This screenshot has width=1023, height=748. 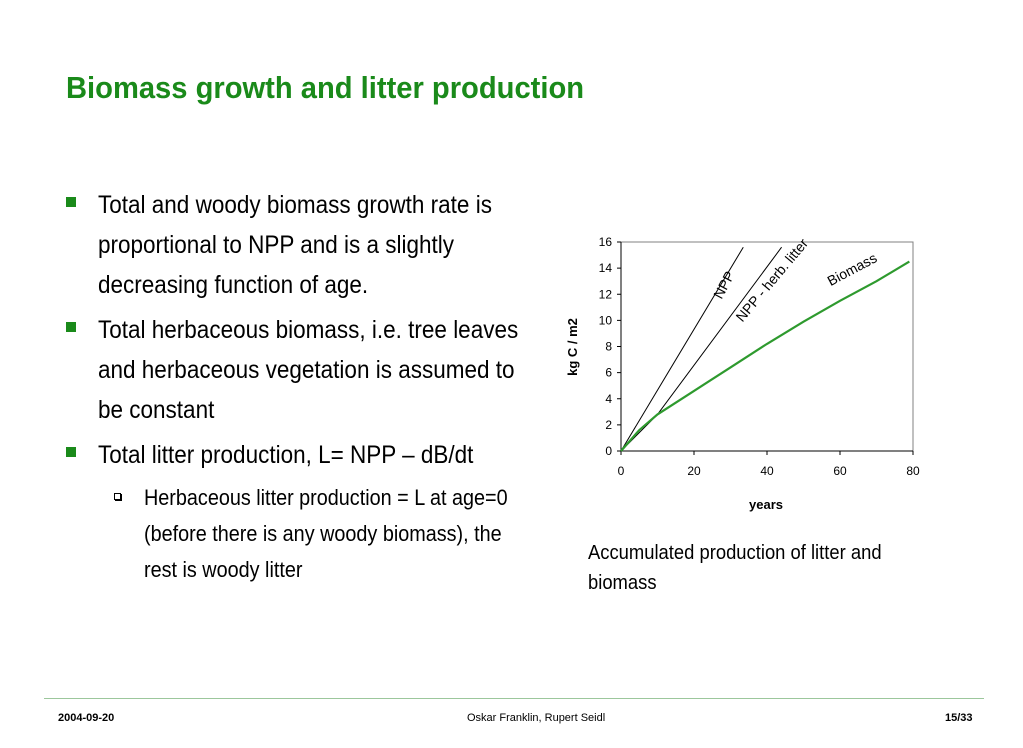 I want to click on x-tick-label: 40, so click(x=767, y=471).